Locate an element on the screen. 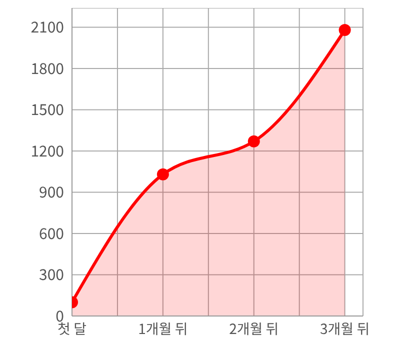 This screenshot has height=354, width=401. y-tick-label: 1500 is located at coordinates (47, 109).